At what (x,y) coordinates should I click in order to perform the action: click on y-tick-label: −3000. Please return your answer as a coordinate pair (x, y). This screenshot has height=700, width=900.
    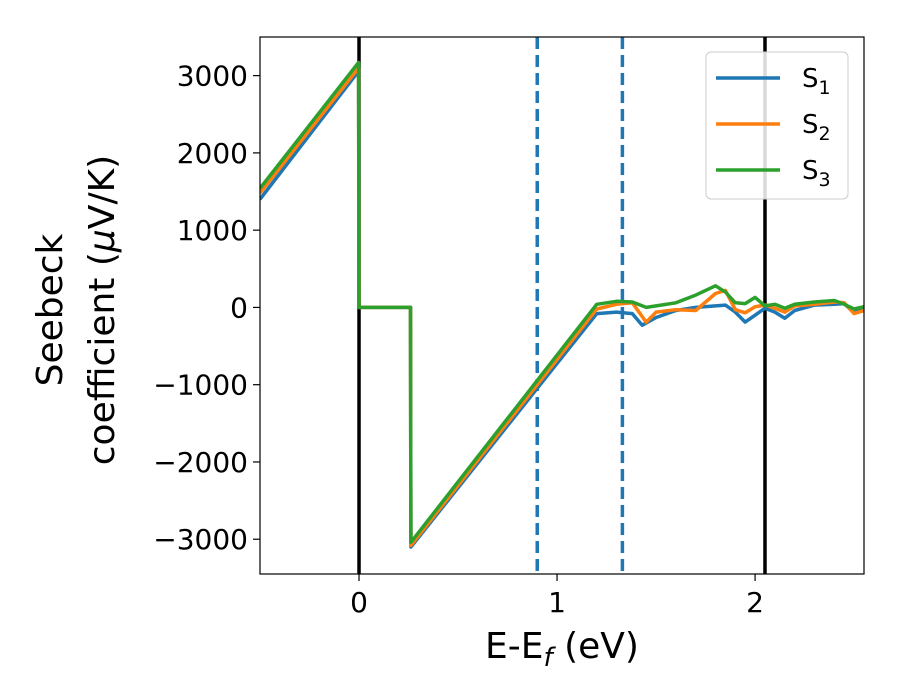
    Looking at the image, I should click on (200, 539).